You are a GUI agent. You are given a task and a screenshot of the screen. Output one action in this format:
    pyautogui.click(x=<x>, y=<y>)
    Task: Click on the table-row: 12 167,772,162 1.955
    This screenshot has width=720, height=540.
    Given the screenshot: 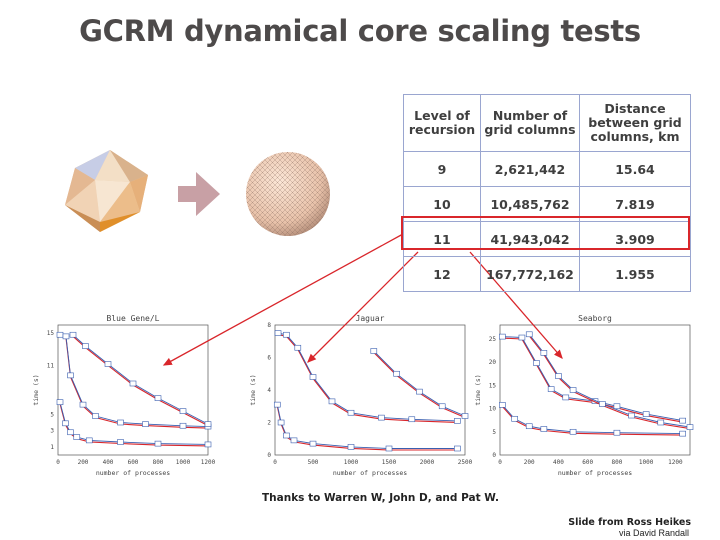 What is the action you would take?
    pyautogui.click(x=547, y=274)
    